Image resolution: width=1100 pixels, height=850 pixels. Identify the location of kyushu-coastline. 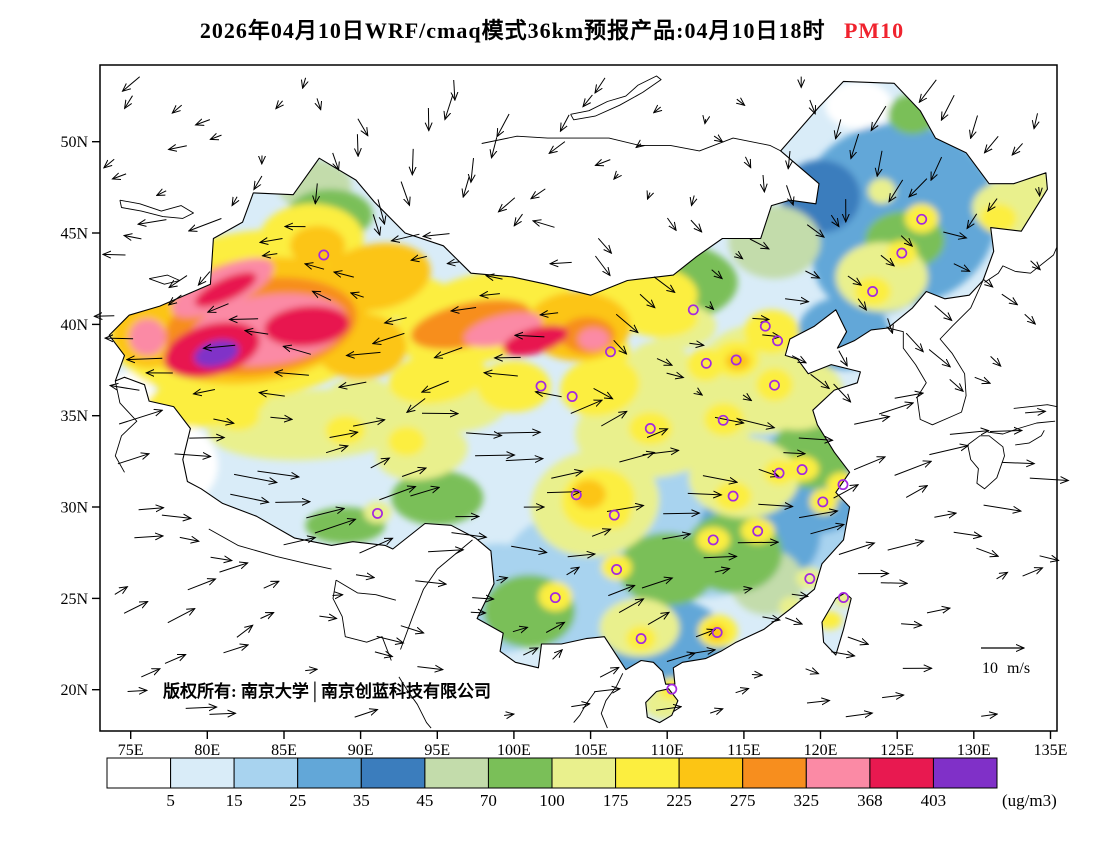
(986, 462).